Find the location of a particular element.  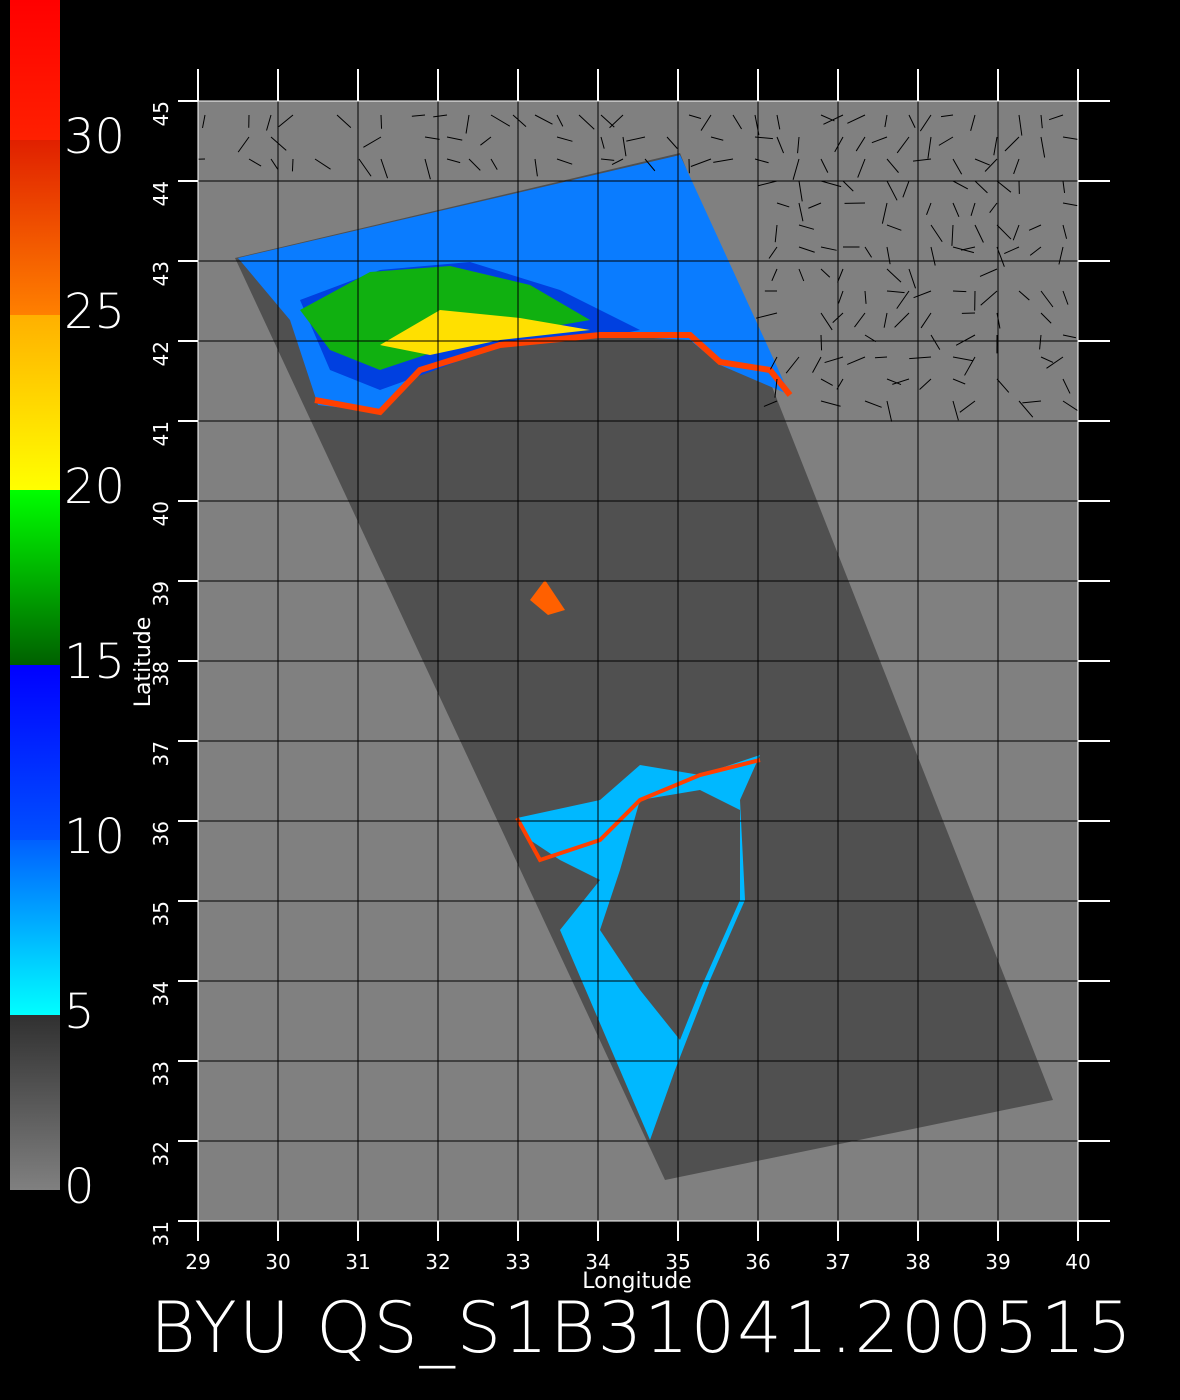

y-tick-label: 40 is located at coordinates (161, 513).